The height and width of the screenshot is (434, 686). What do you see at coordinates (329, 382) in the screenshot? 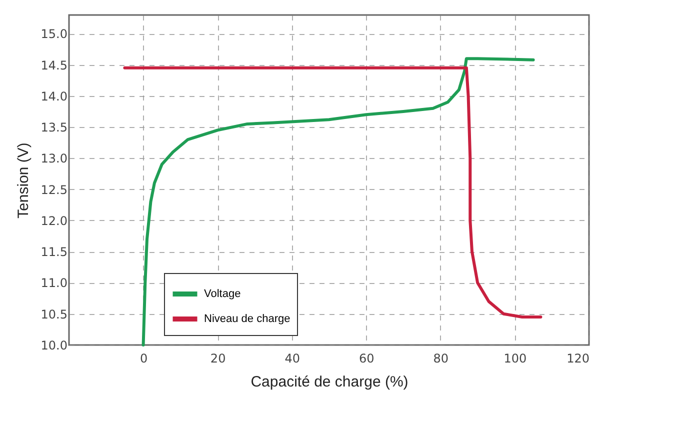
I see `x-axis-title: Capacité de charge (%)` at bounding box center [329, 382].